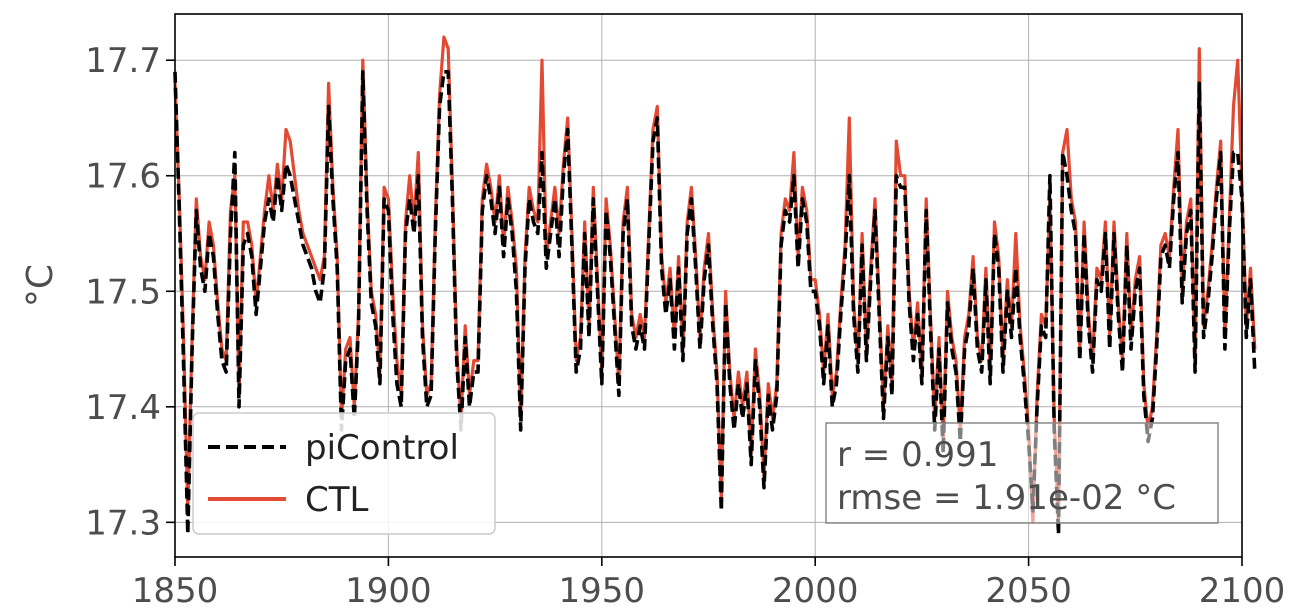 This screenshot has width=1295, height=612. I want to click on y-tick-label: 17.6, so click(123, 177).